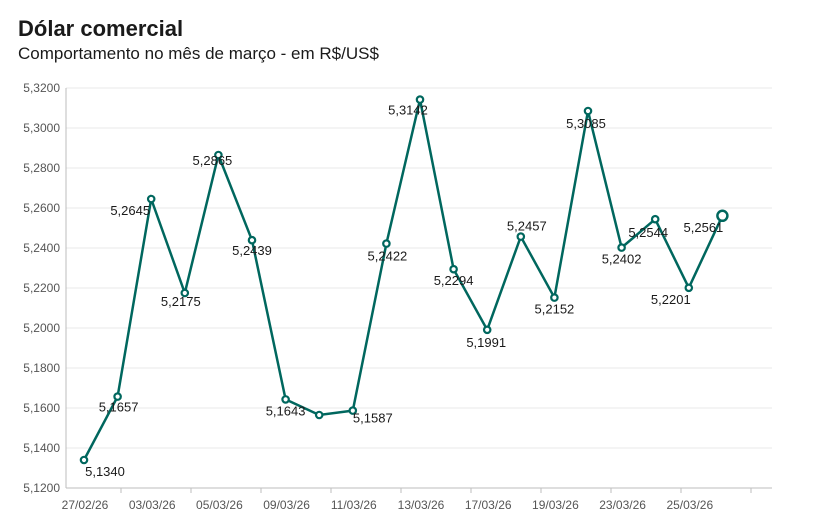 This screenshot has width=813, height=528. I want to click on data-label: 5,2439, so click(252, 250).